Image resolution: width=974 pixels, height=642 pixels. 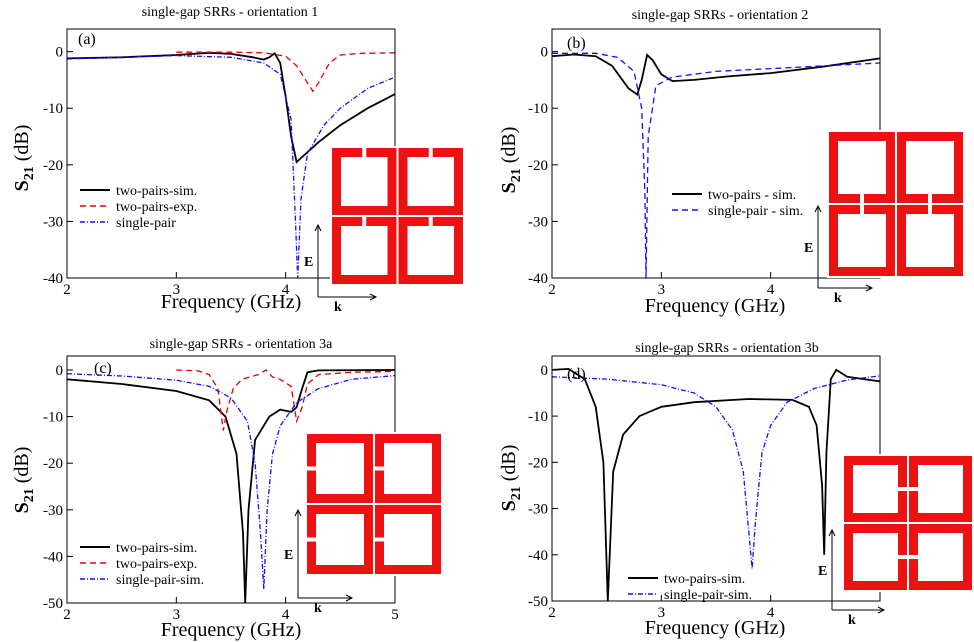 What do you see at coordinates (576, 43) in the screenshot?
I see `panel-label: (b)` at bounding box center [576, 43].